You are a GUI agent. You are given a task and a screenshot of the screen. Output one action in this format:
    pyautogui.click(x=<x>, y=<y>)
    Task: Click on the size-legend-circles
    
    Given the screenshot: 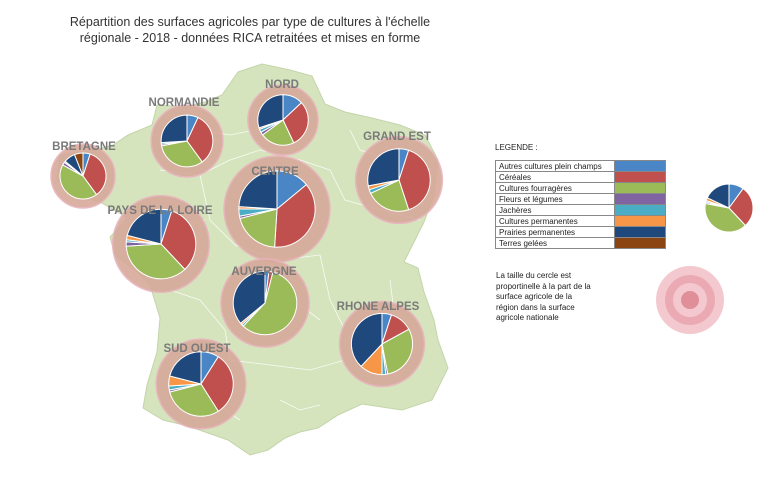 What is the action you would take?
    pyautogui.click(x=690, y=300)
    